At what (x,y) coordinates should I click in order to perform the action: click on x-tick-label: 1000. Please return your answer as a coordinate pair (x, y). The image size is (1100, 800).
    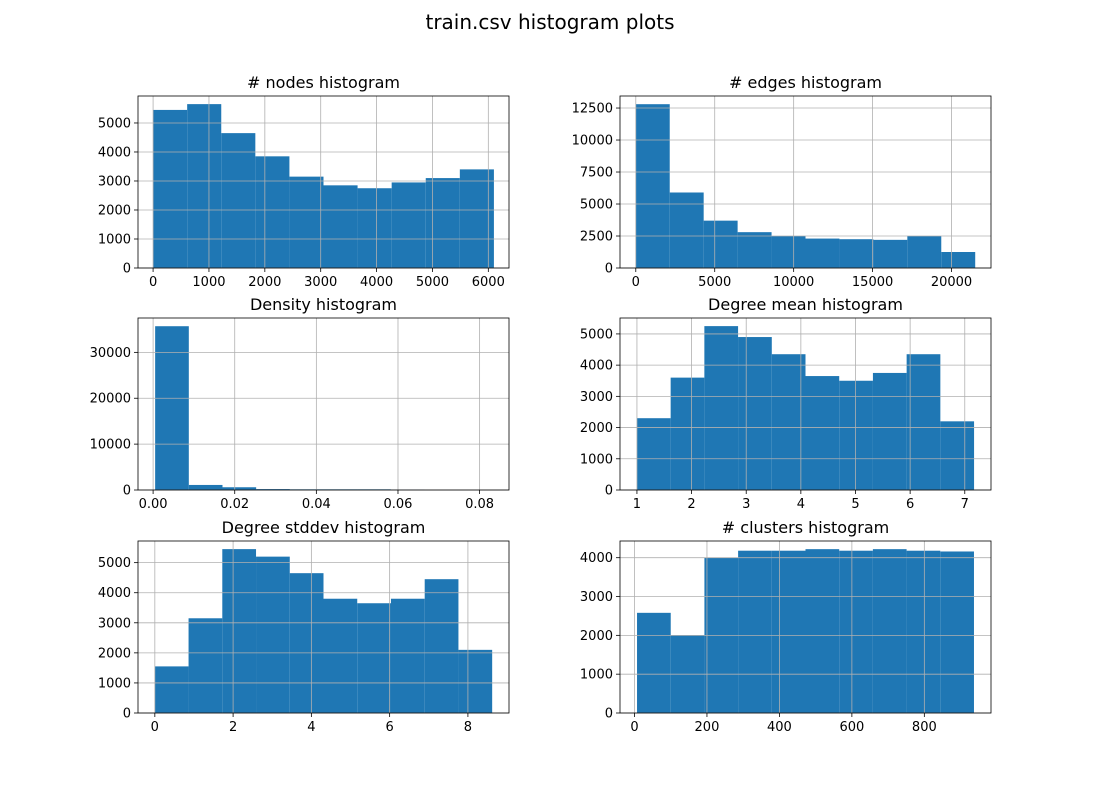
    Looking at the image, I should click on (208, 282).